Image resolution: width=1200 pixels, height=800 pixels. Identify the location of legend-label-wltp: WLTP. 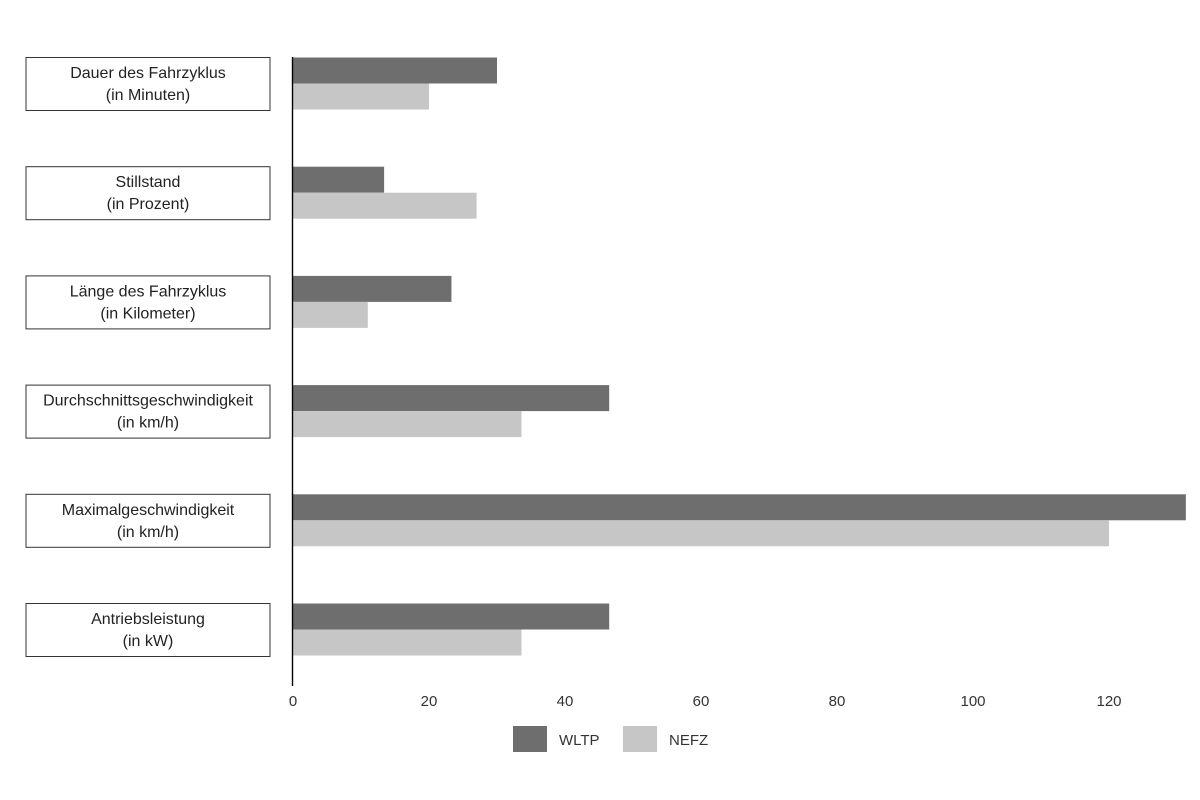
(579, 740).